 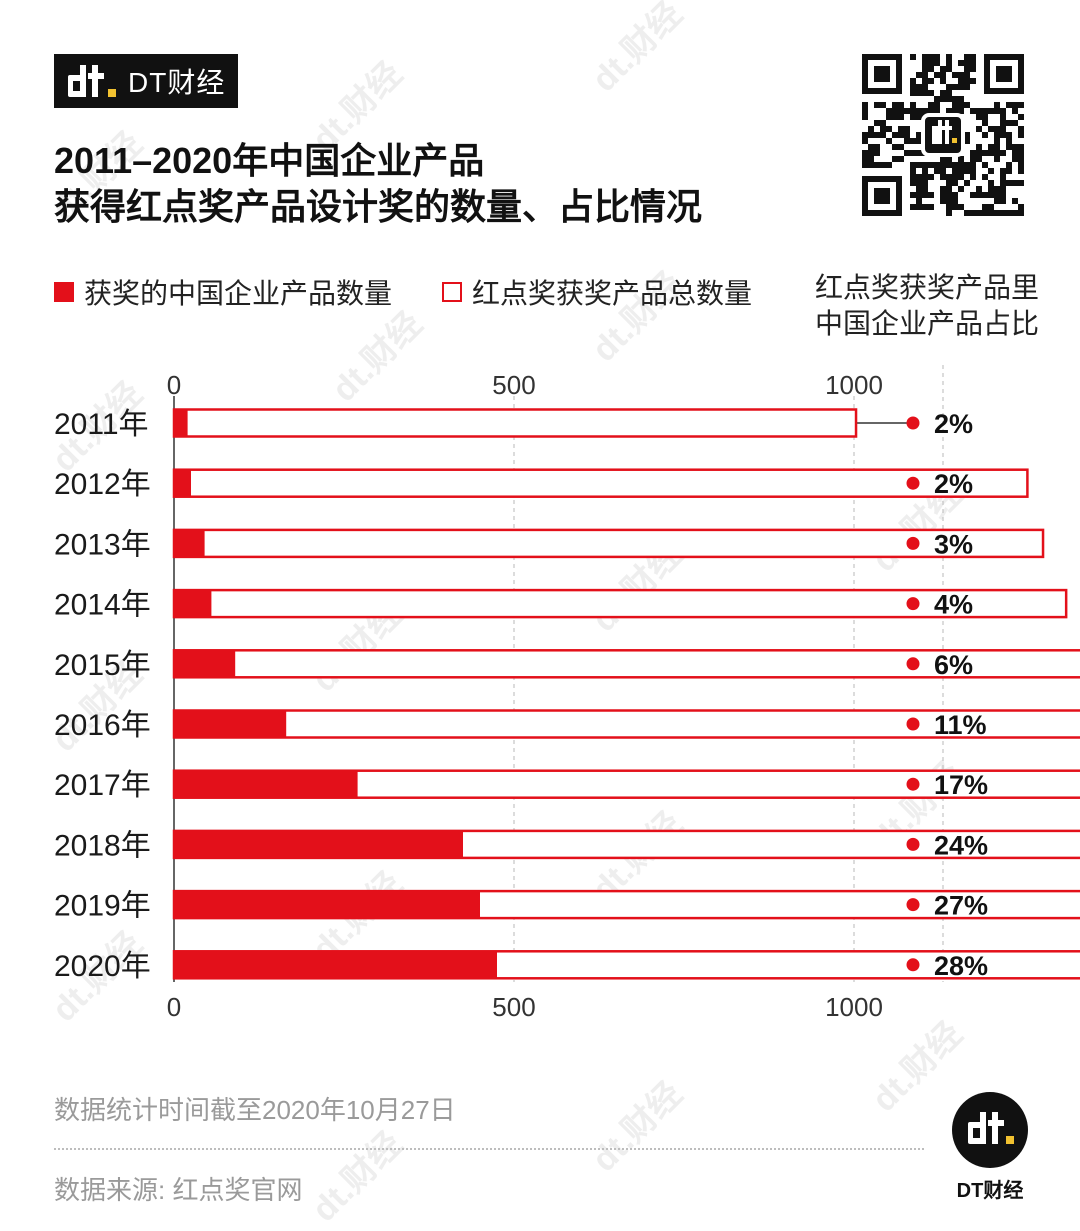 I want to click on dt-logo-icon, so click(x=92, y=81).